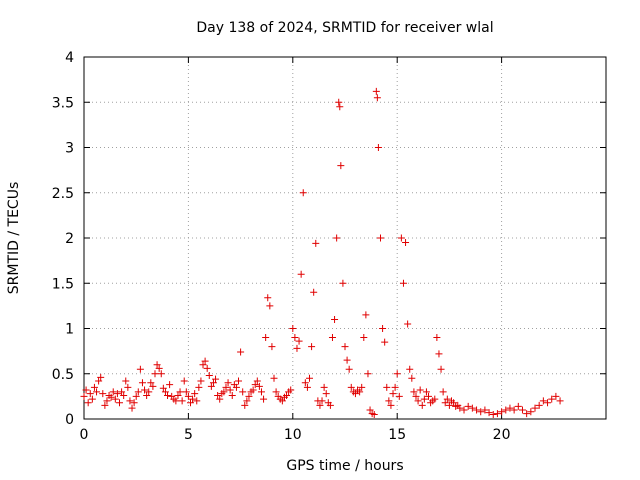 Image resolution: width=640 pixels, height=480 pixels. I want to click on y-tick-label: 3.5, so click(63, 103).